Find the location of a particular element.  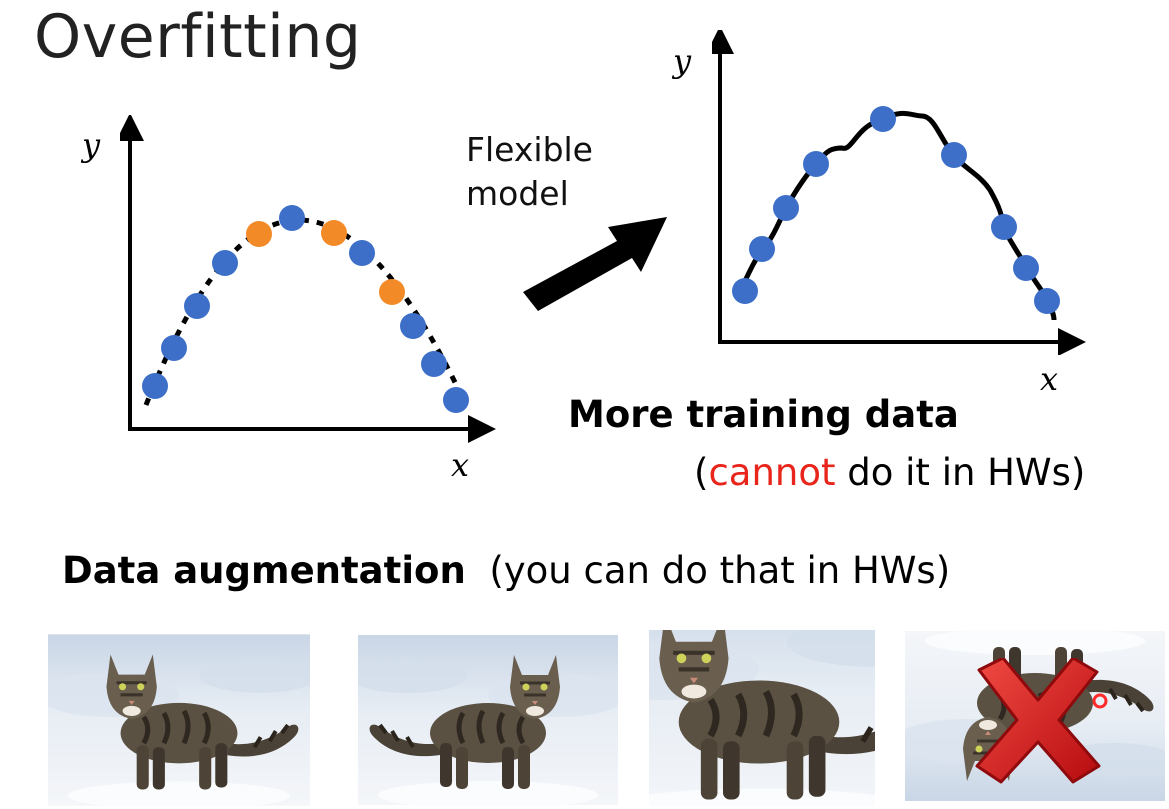

cat-image-flipped is located at coordinates (488, 720).